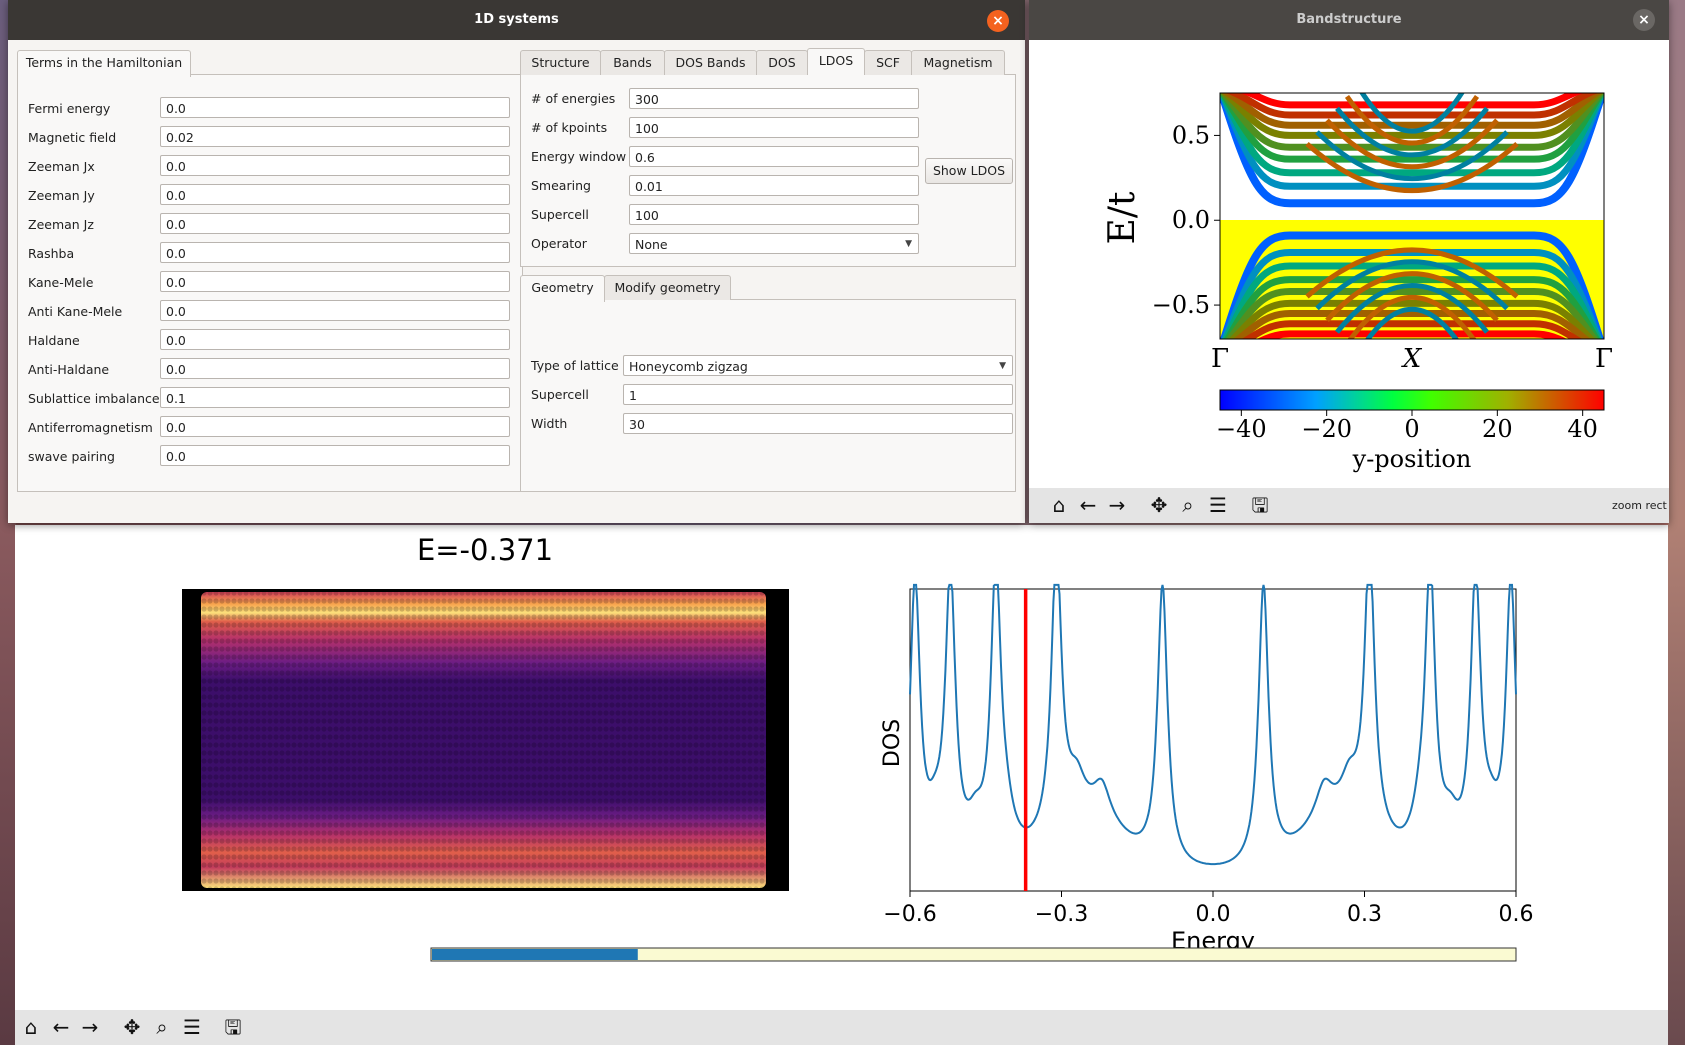 This screenshot has width=1685, height=1045. I want to click on ldos-field-input: 300, so click(774, 98).